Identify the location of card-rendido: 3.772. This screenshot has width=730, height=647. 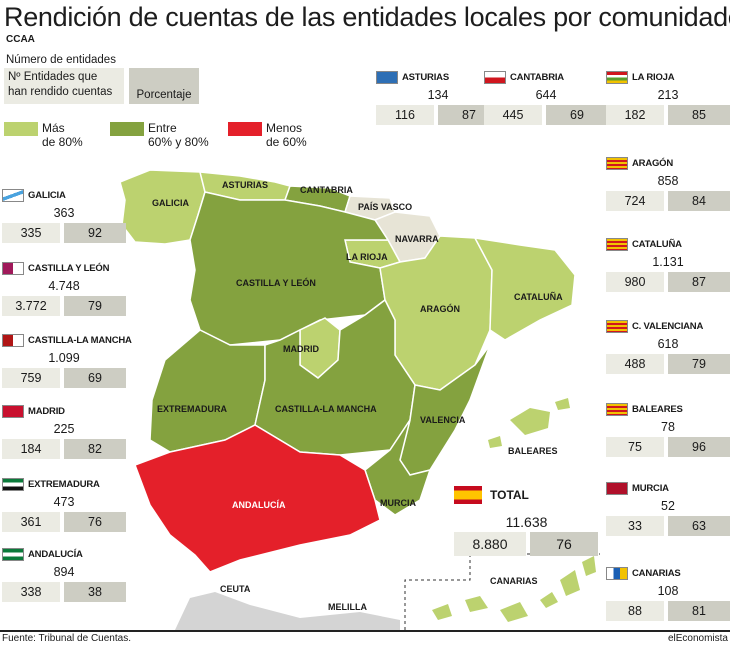
(31, 306).